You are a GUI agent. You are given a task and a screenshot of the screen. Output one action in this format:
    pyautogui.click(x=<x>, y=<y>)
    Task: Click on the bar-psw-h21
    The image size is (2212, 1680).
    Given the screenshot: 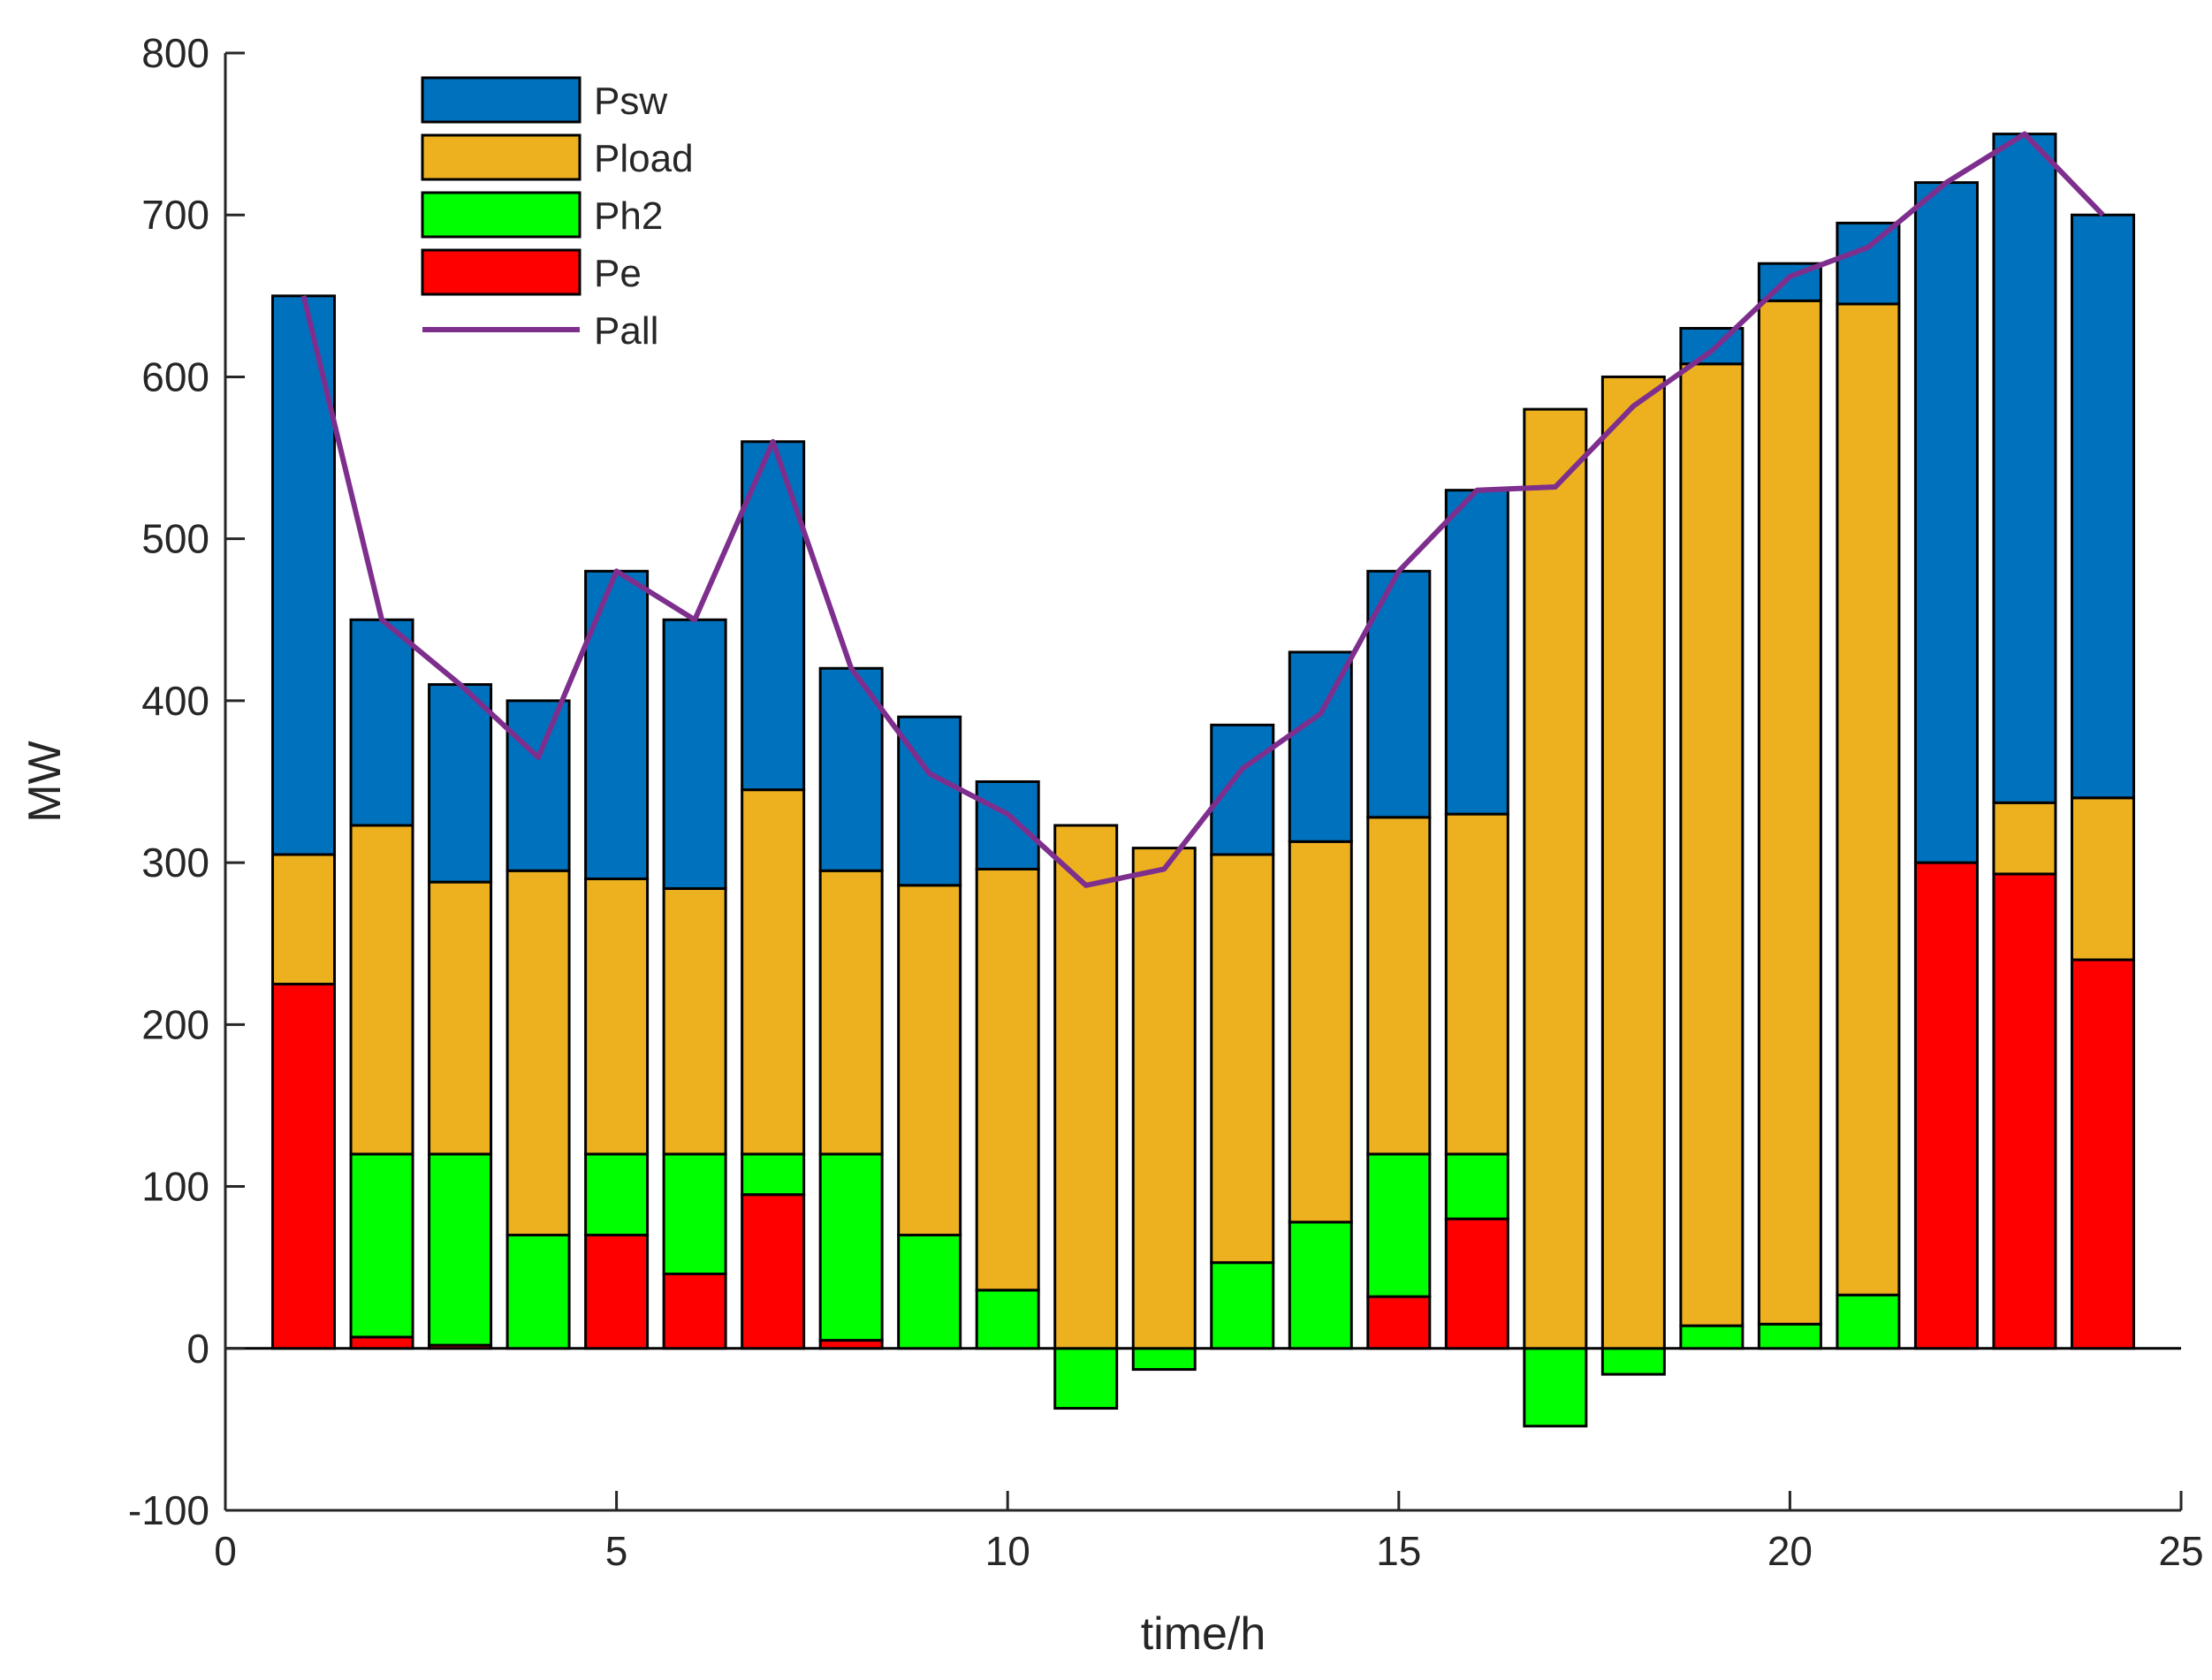 What is the action you would take?
    pyautogui.click(x=1869, y=263)
    